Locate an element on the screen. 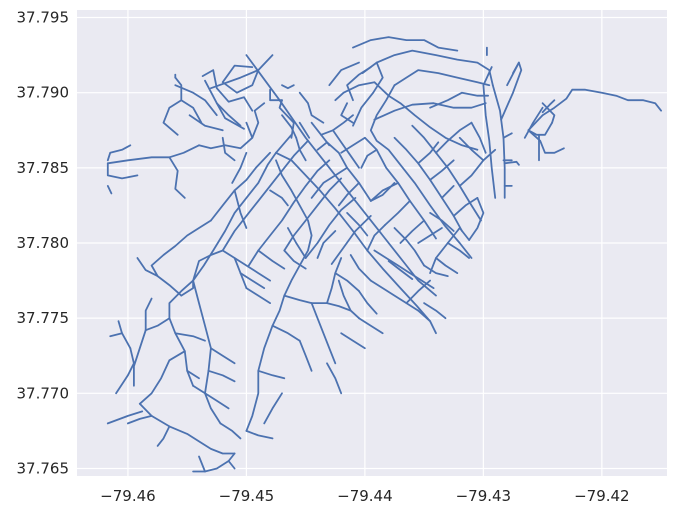 This screenshot has height=513, width=676. x-tick-label: −79.46 is located at coordinates (128, 496).